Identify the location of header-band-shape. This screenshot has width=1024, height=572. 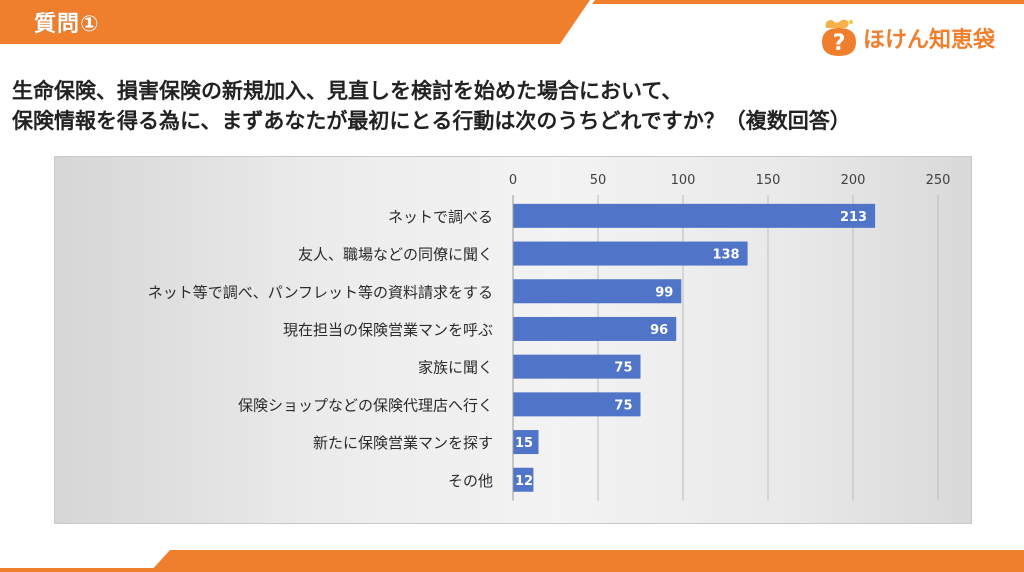
(512, 22).